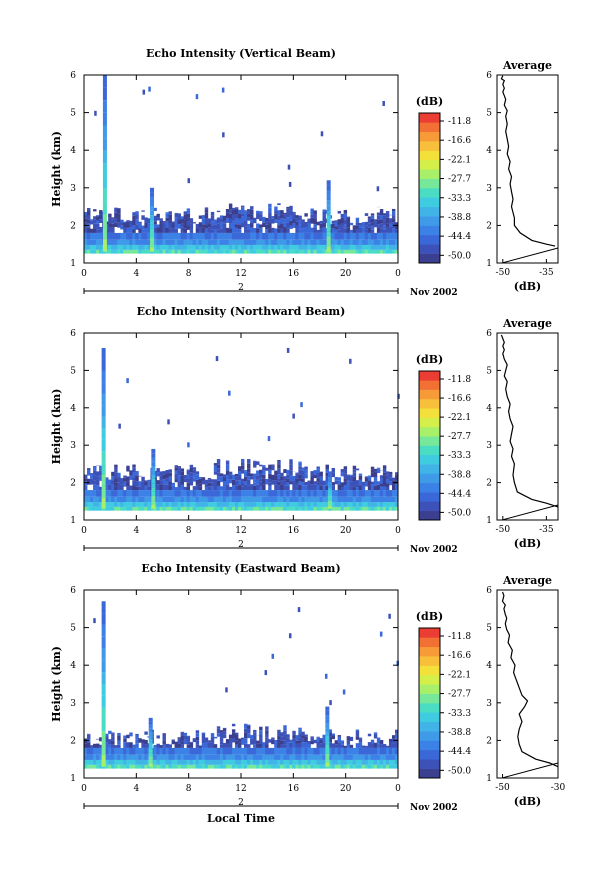 This screenshot has width=615, height=875. I want to click on date-day-label: 2, so click(241, 288).